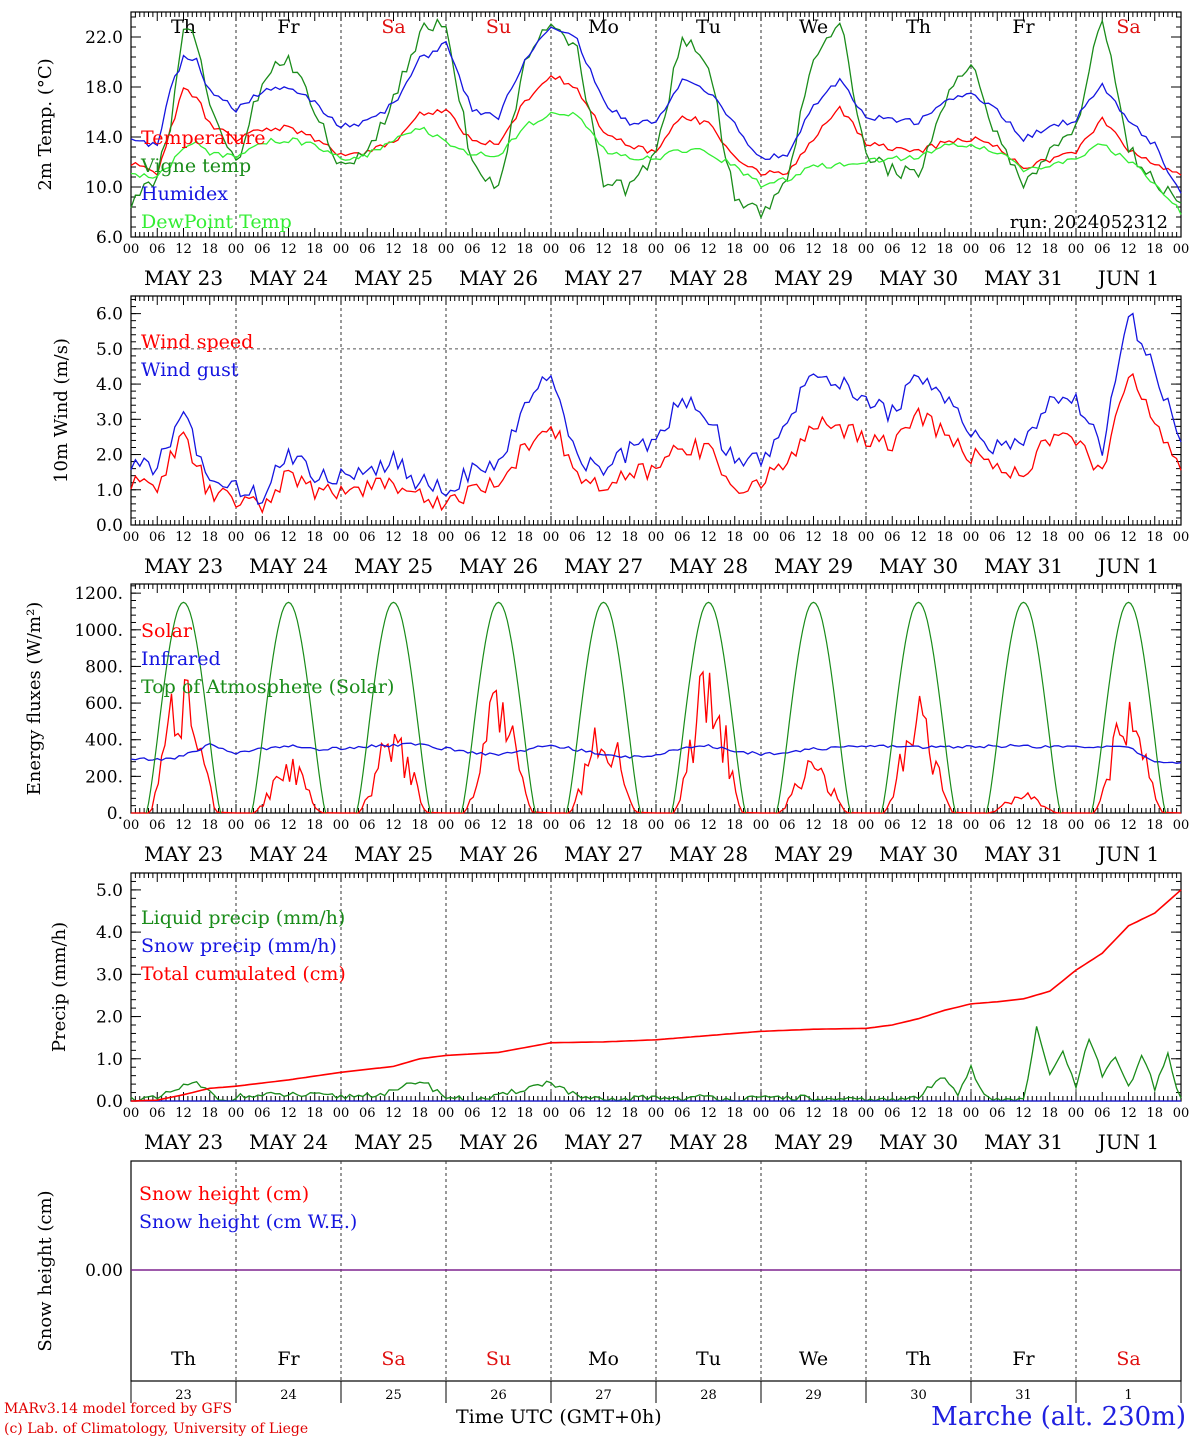  I want to click on series-vigne-temp, so click(656, 119).